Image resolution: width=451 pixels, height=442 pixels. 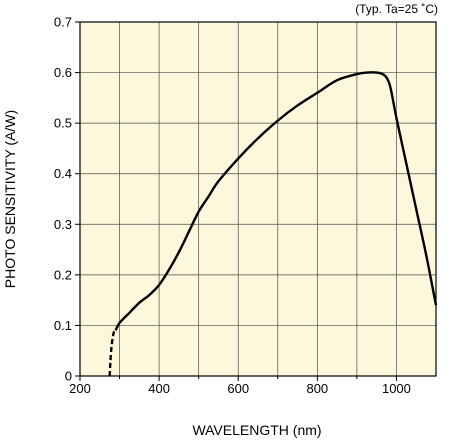 What do you see at coordinates (63, 325) in the screenshot?
I see `y-tick-label: 0.1` at bounding box center [63, 325].